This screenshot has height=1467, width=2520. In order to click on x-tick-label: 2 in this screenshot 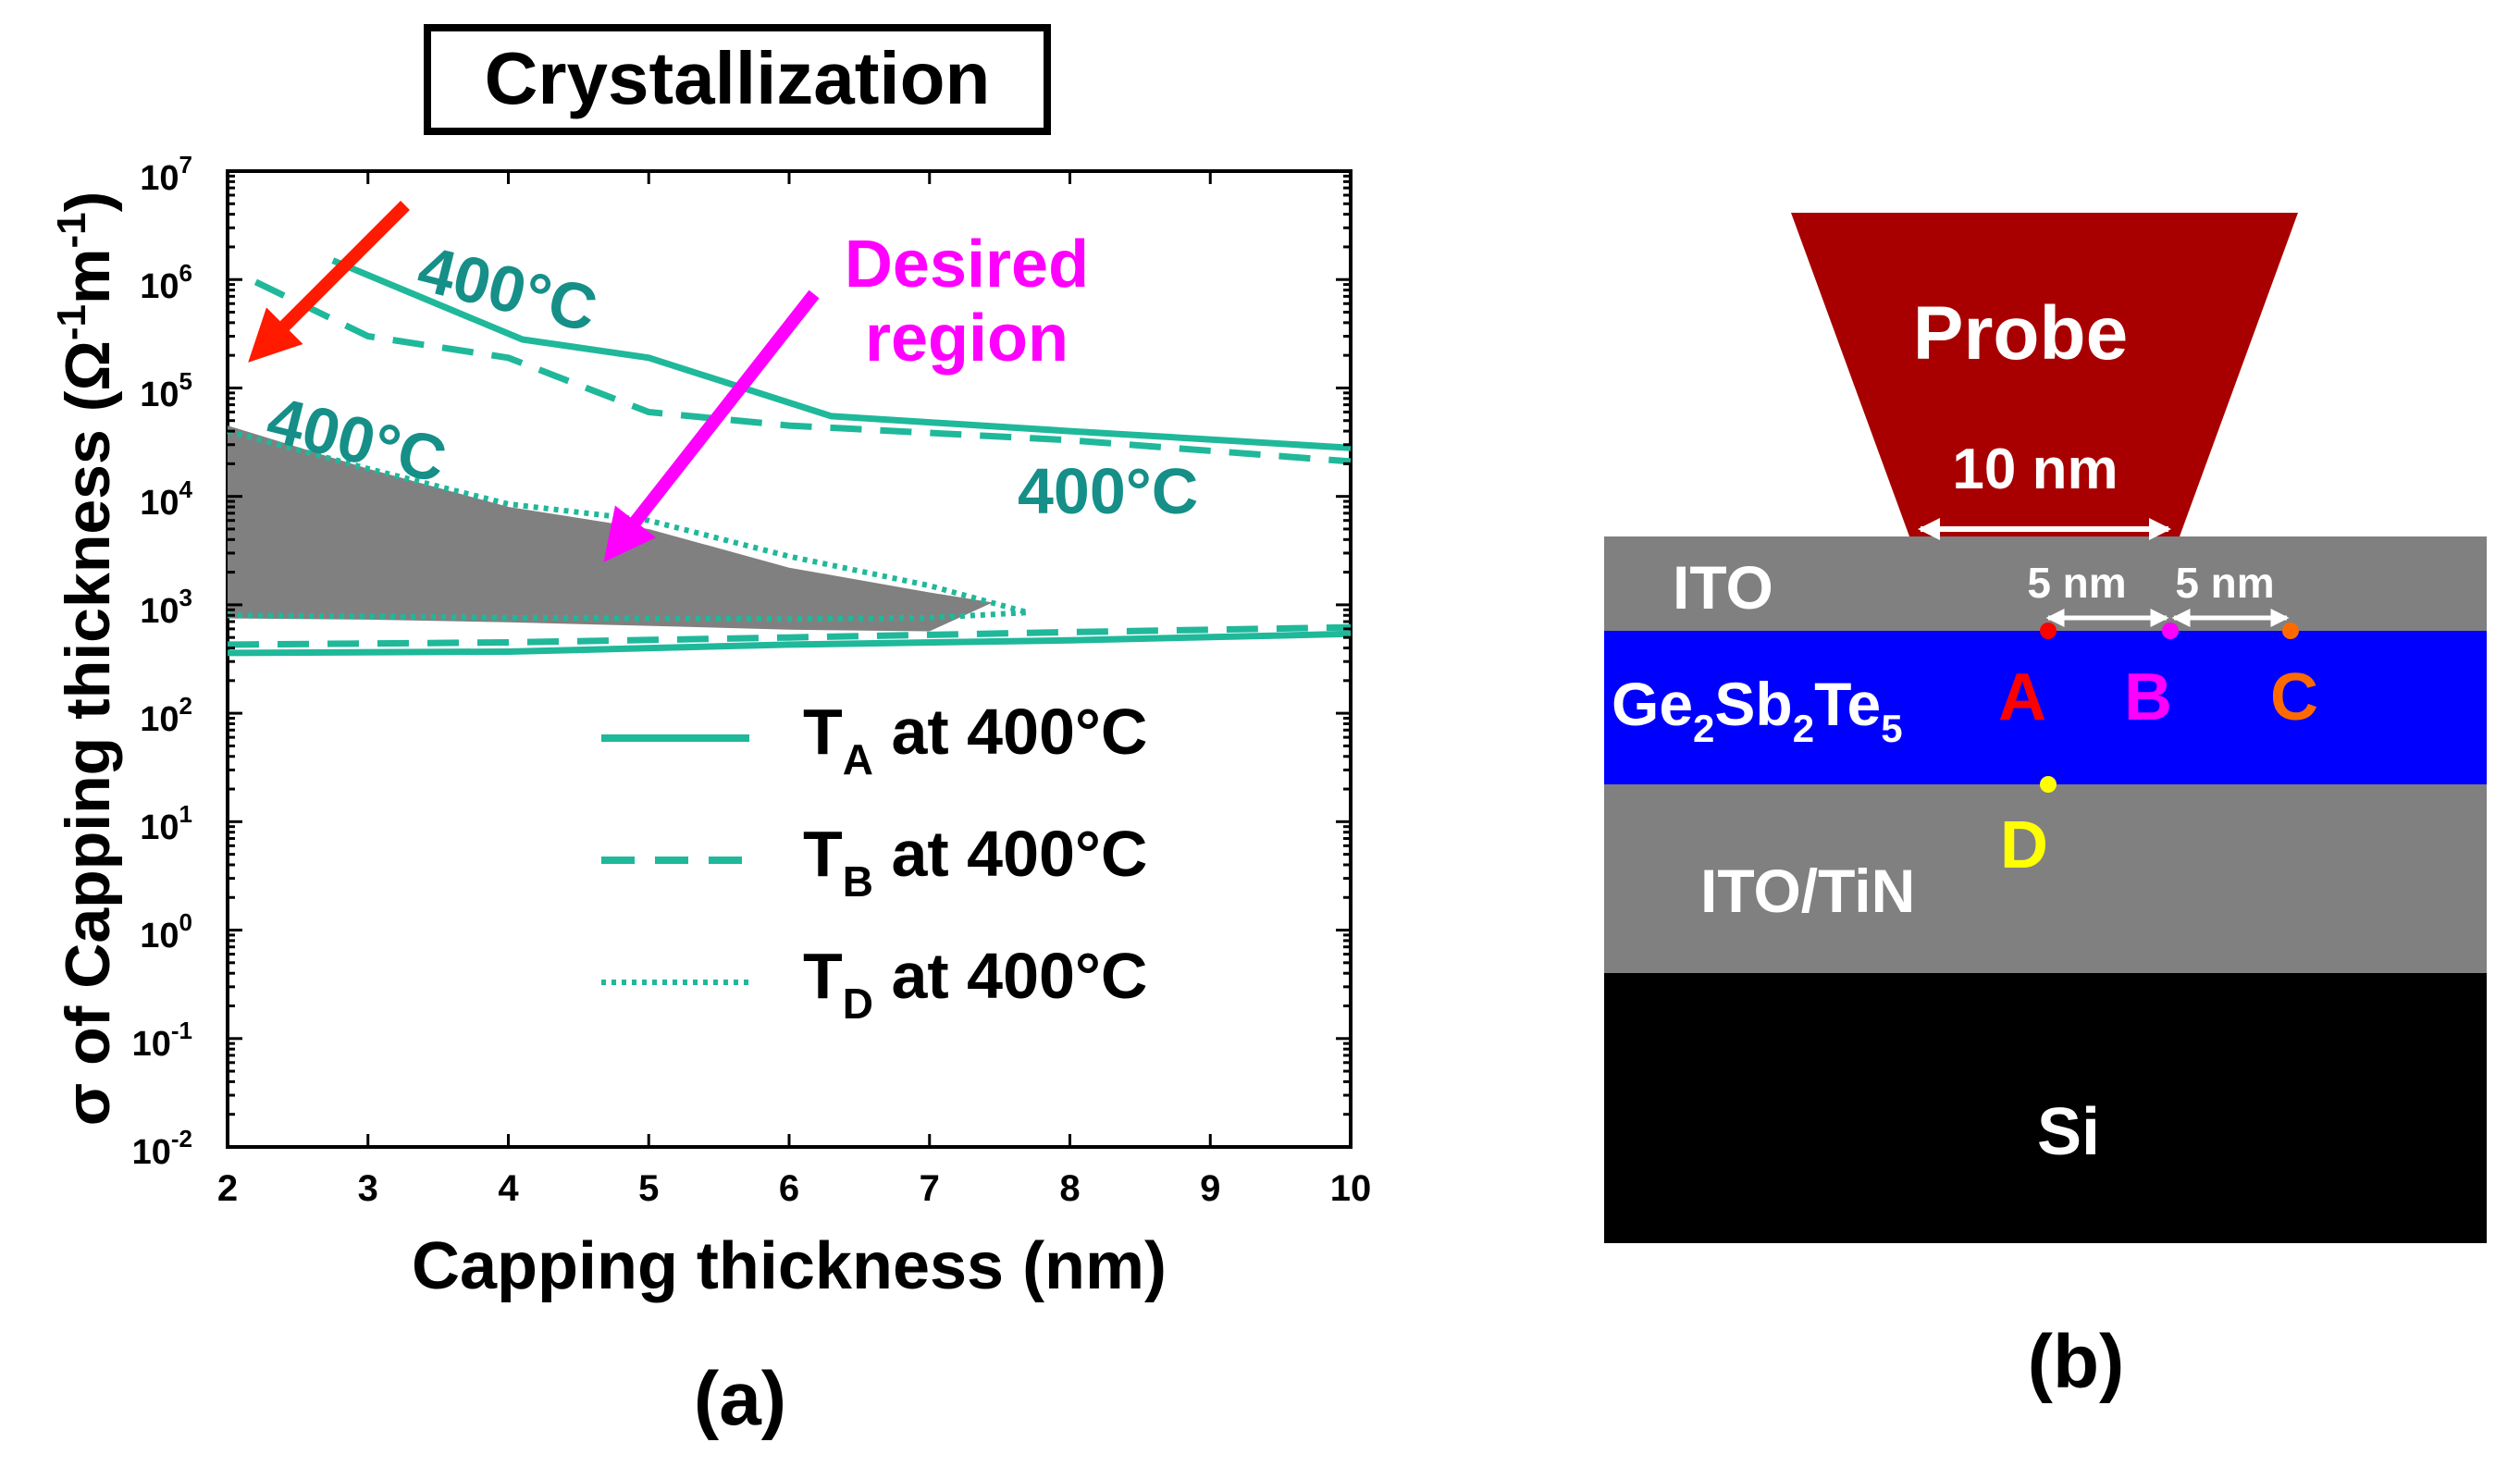, I will do `click(227, 1188)`.